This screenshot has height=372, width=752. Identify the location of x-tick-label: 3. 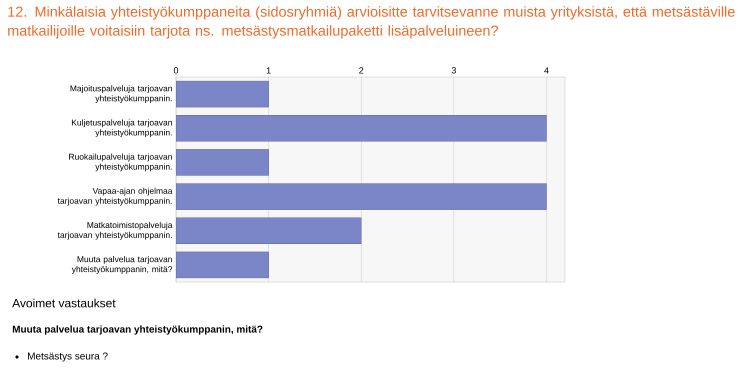
(454, 70).